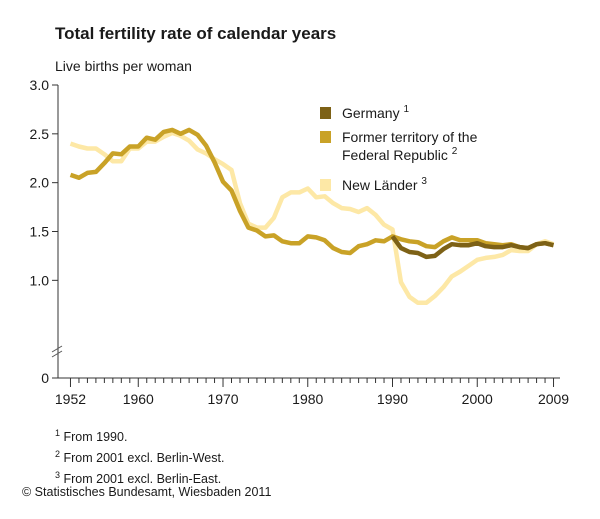 The image size is (600, 519). I want to click on legend-label-1-line1: Former territory of the, so click(410, 137).